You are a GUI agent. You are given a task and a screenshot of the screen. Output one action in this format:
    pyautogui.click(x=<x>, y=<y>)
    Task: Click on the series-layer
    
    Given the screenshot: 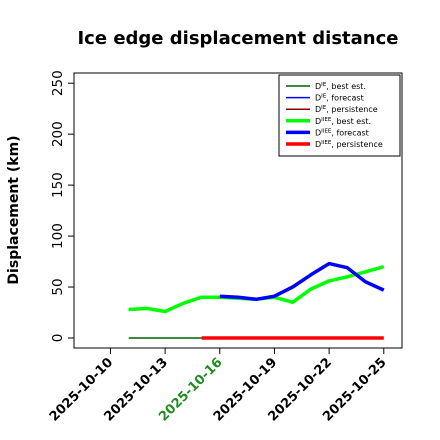 What is the action you would take?
    pyautogui.click(x=256, y=300)
    